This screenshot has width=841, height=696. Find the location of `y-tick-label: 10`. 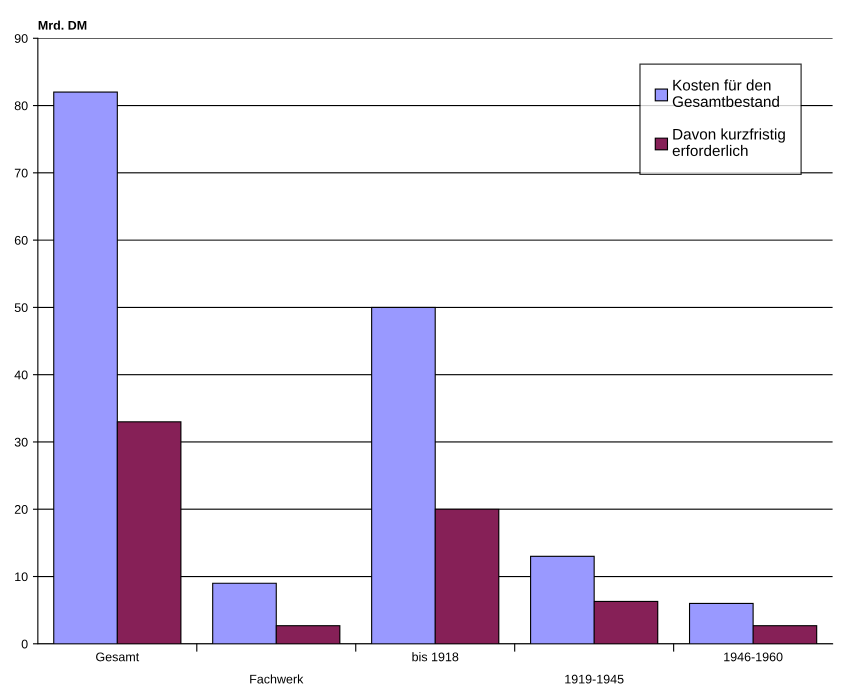

y-tick-label: 10 is located at coordinates (21, 577).